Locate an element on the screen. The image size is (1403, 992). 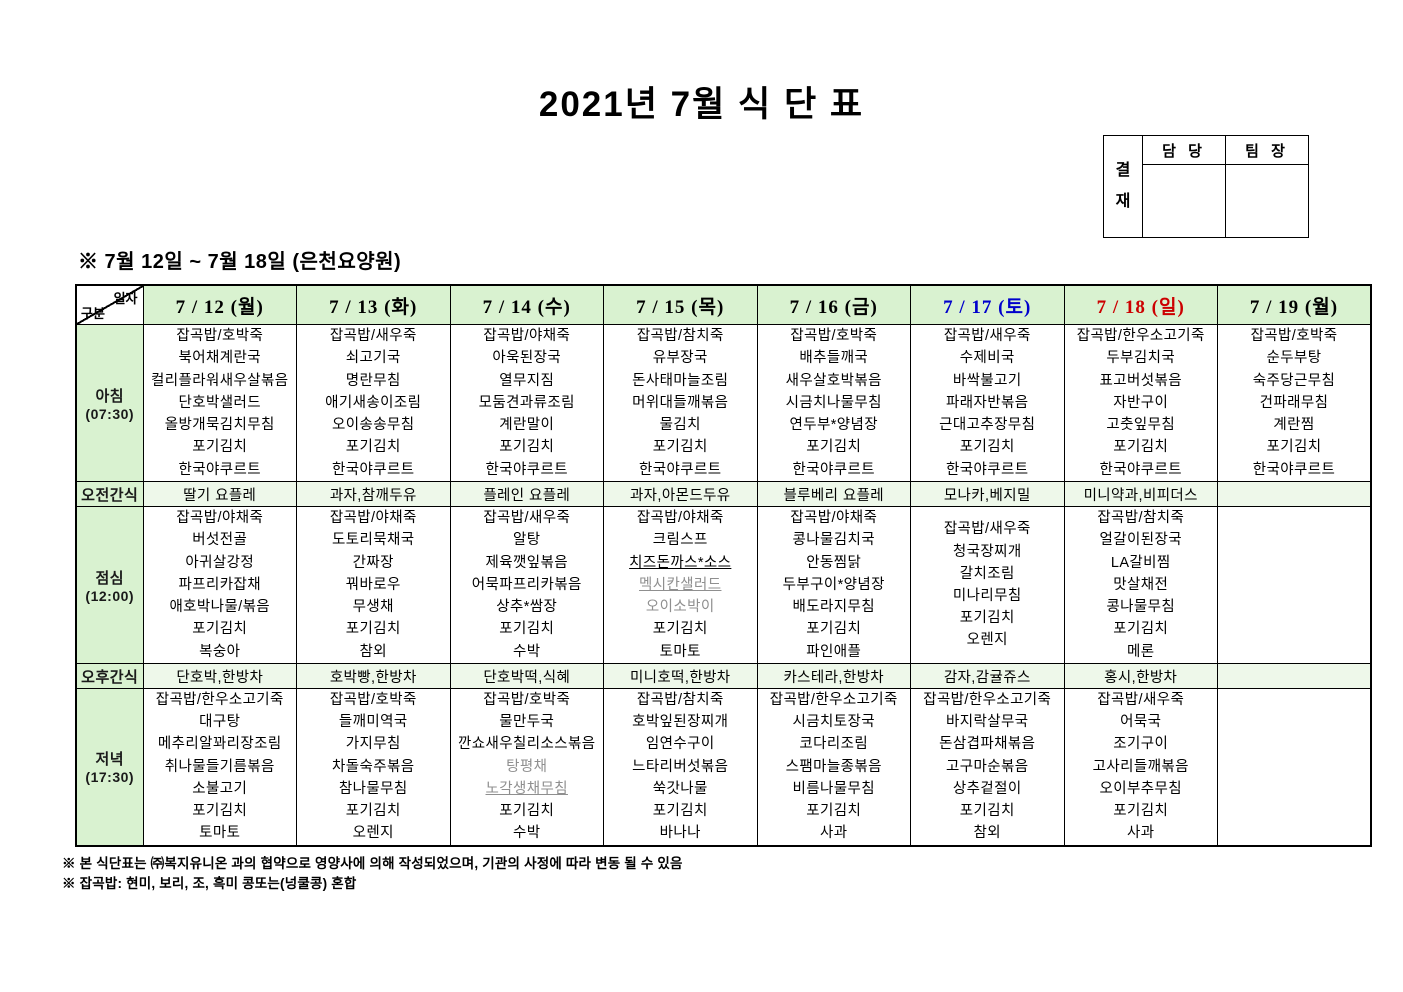
menu-item: 맛살채전 is located at coordinates (1141, 584).